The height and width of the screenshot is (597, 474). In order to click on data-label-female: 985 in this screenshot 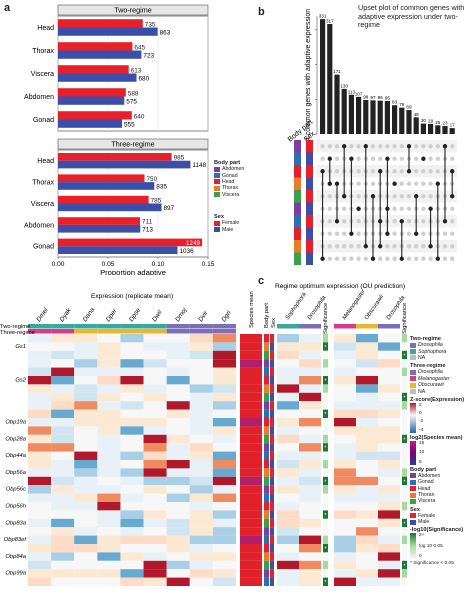, I will do `click(179, 158)`.